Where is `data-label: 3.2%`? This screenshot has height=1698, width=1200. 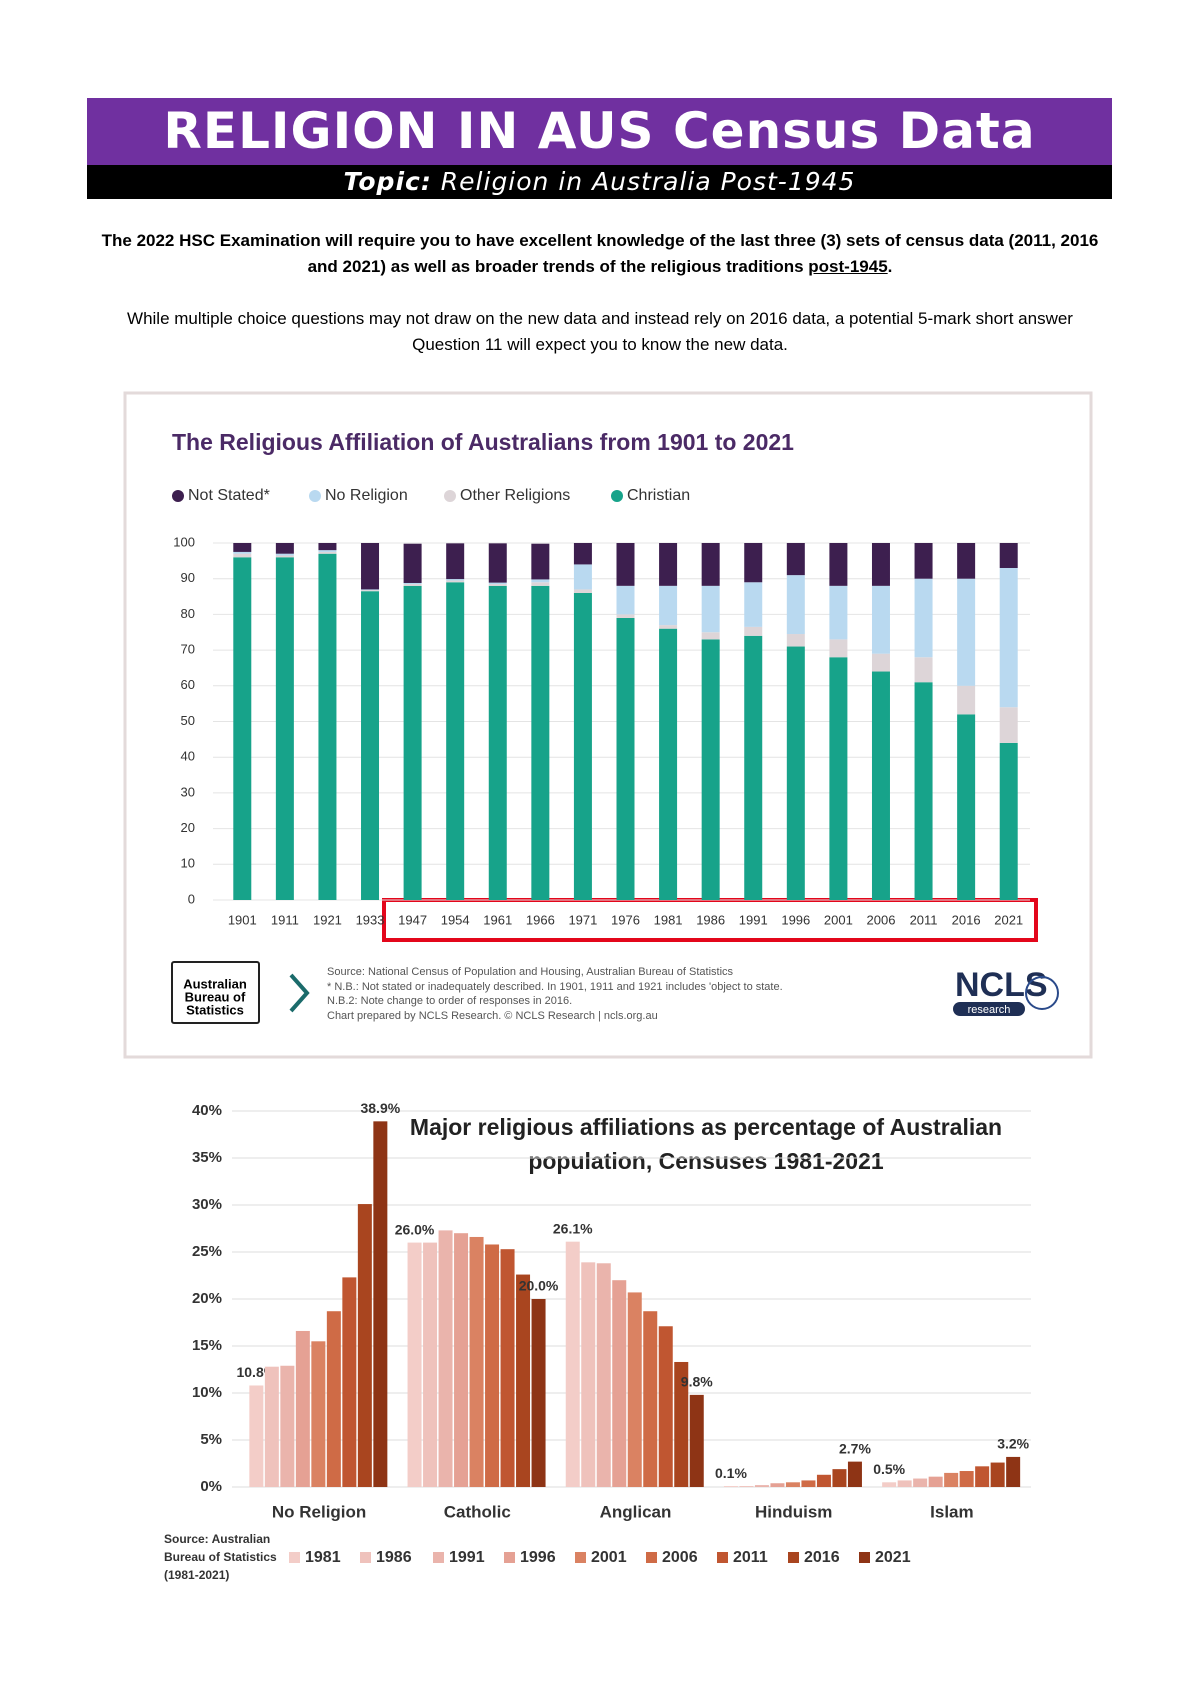 data-label: 3.2% is located at coordinates (1013, 1444).